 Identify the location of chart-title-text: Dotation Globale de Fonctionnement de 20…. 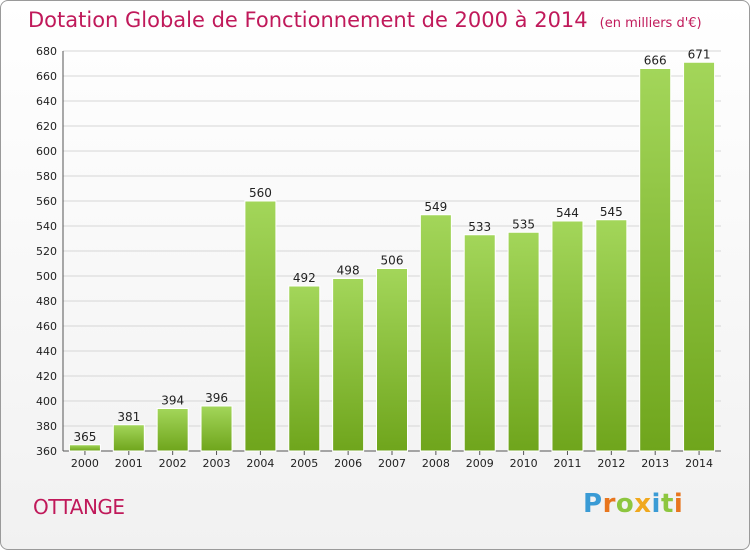
(308, 20).